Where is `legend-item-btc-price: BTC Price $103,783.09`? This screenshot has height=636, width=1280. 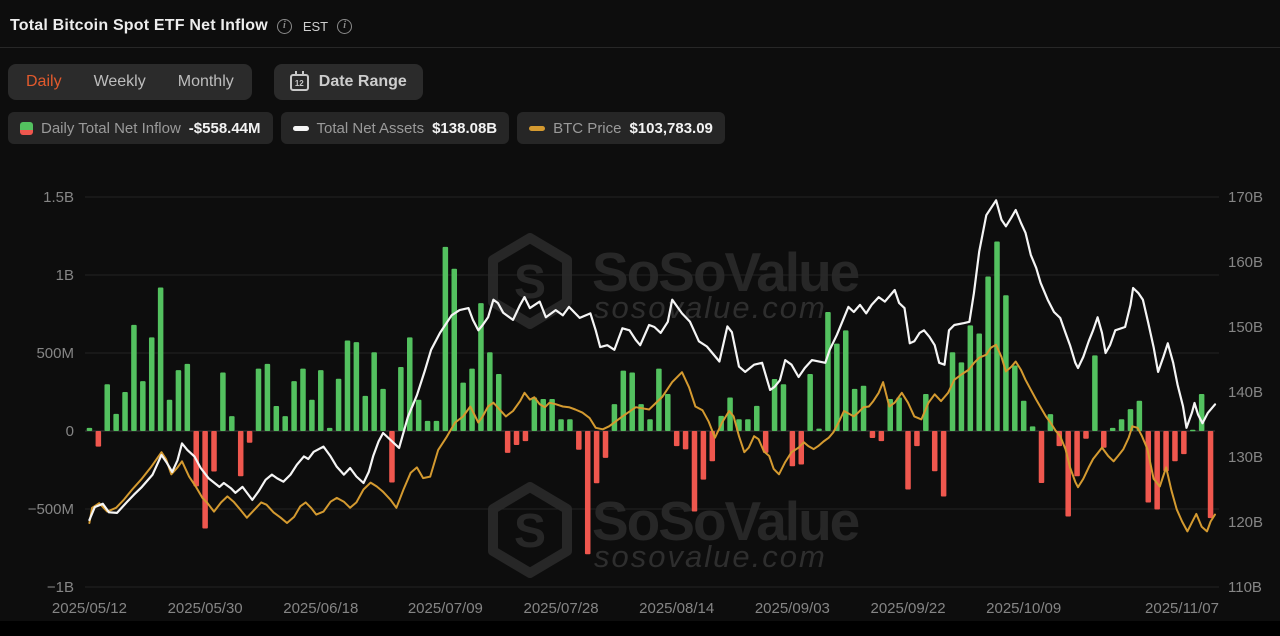
legend-item-btc-price: BTC Price $103,783.09 is located at coordinates (621, 128).